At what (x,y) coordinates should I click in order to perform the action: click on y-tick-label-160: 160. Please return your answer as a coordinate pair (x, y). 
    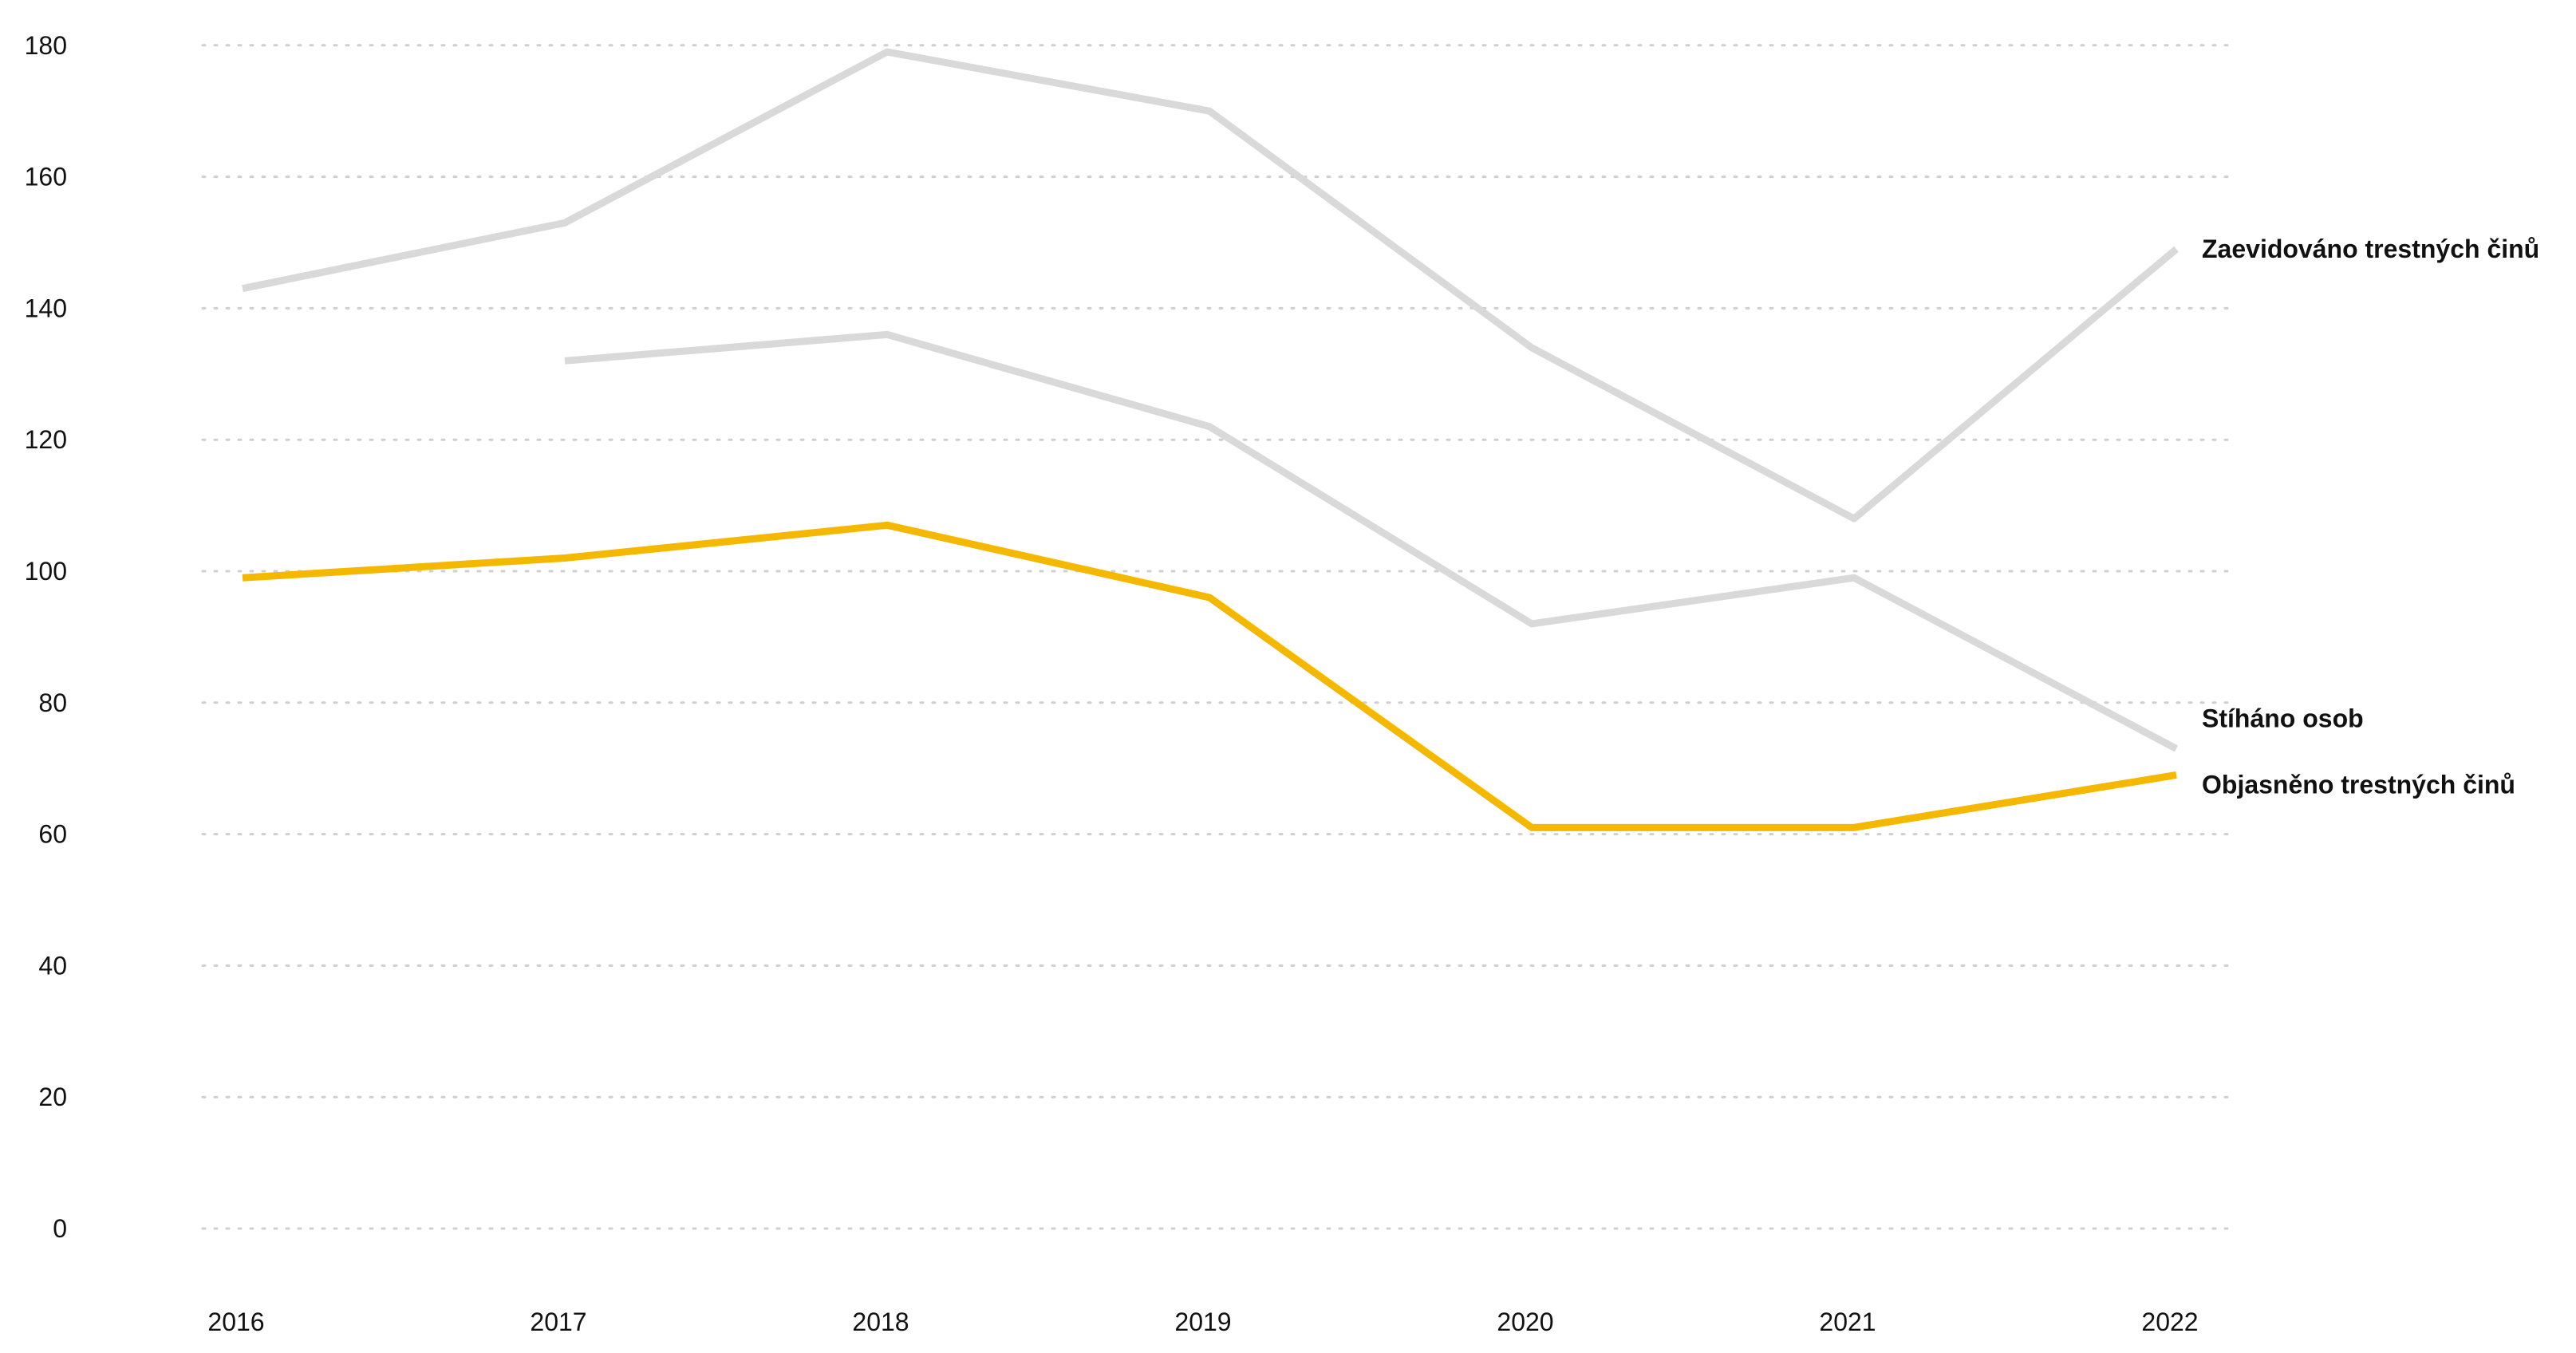
    Looking at the image, I should click on (46, 177).